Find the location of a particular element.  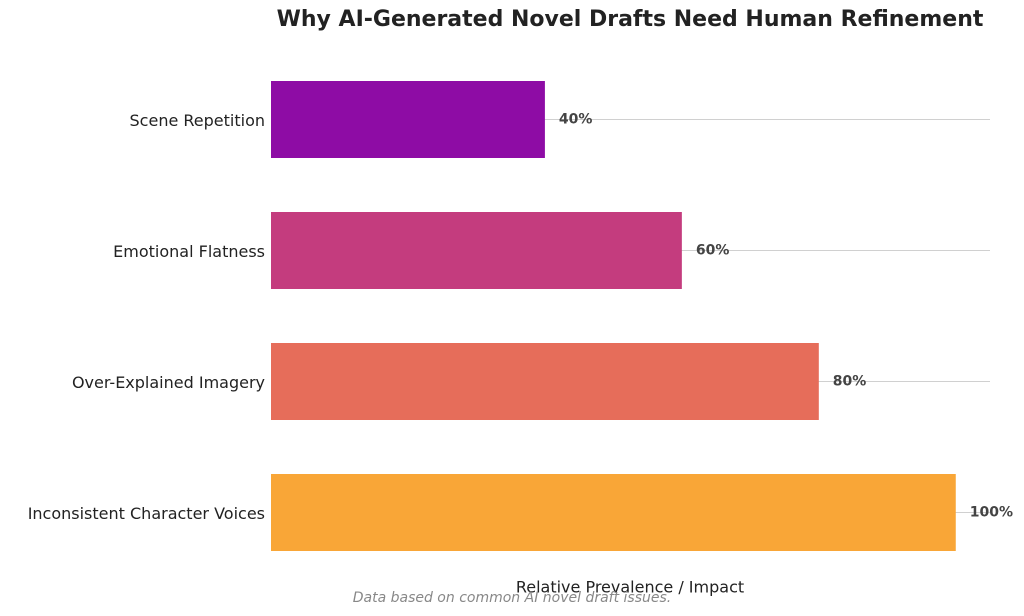

value-label: 60% is located at coordinates (713, 251).